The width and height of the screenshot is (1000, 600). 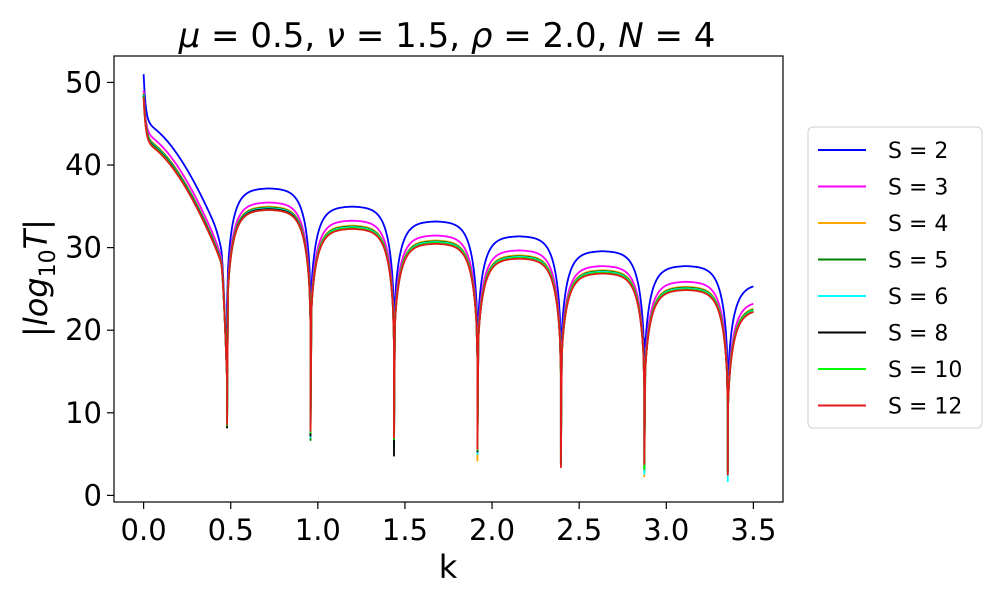 I want to click on chart-title: μ = 0.5, ν = 1.5, ρ = 2.0, N = 4, so click(x=447, y=36).